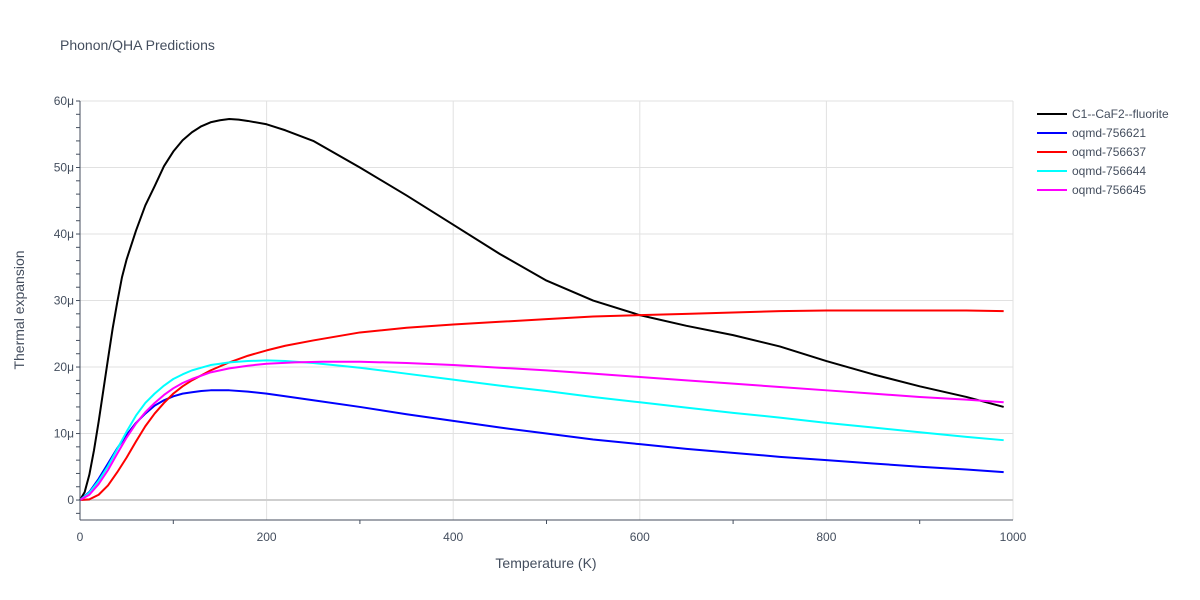  I want to click on y-tick-label: 50μ, so click(64, 168).